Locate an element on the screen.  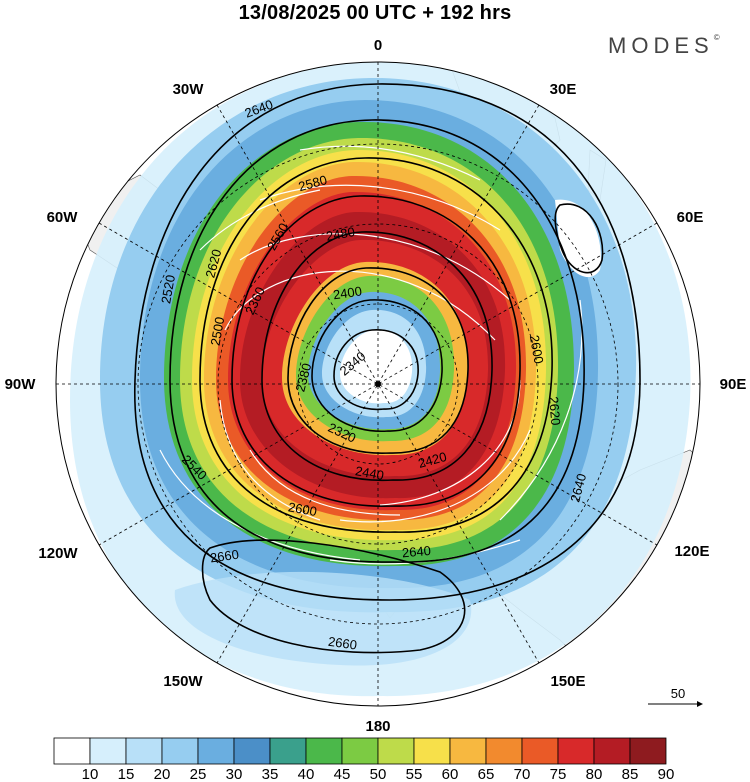
colorbar-label: 20 is located at coordinates (162, 774).